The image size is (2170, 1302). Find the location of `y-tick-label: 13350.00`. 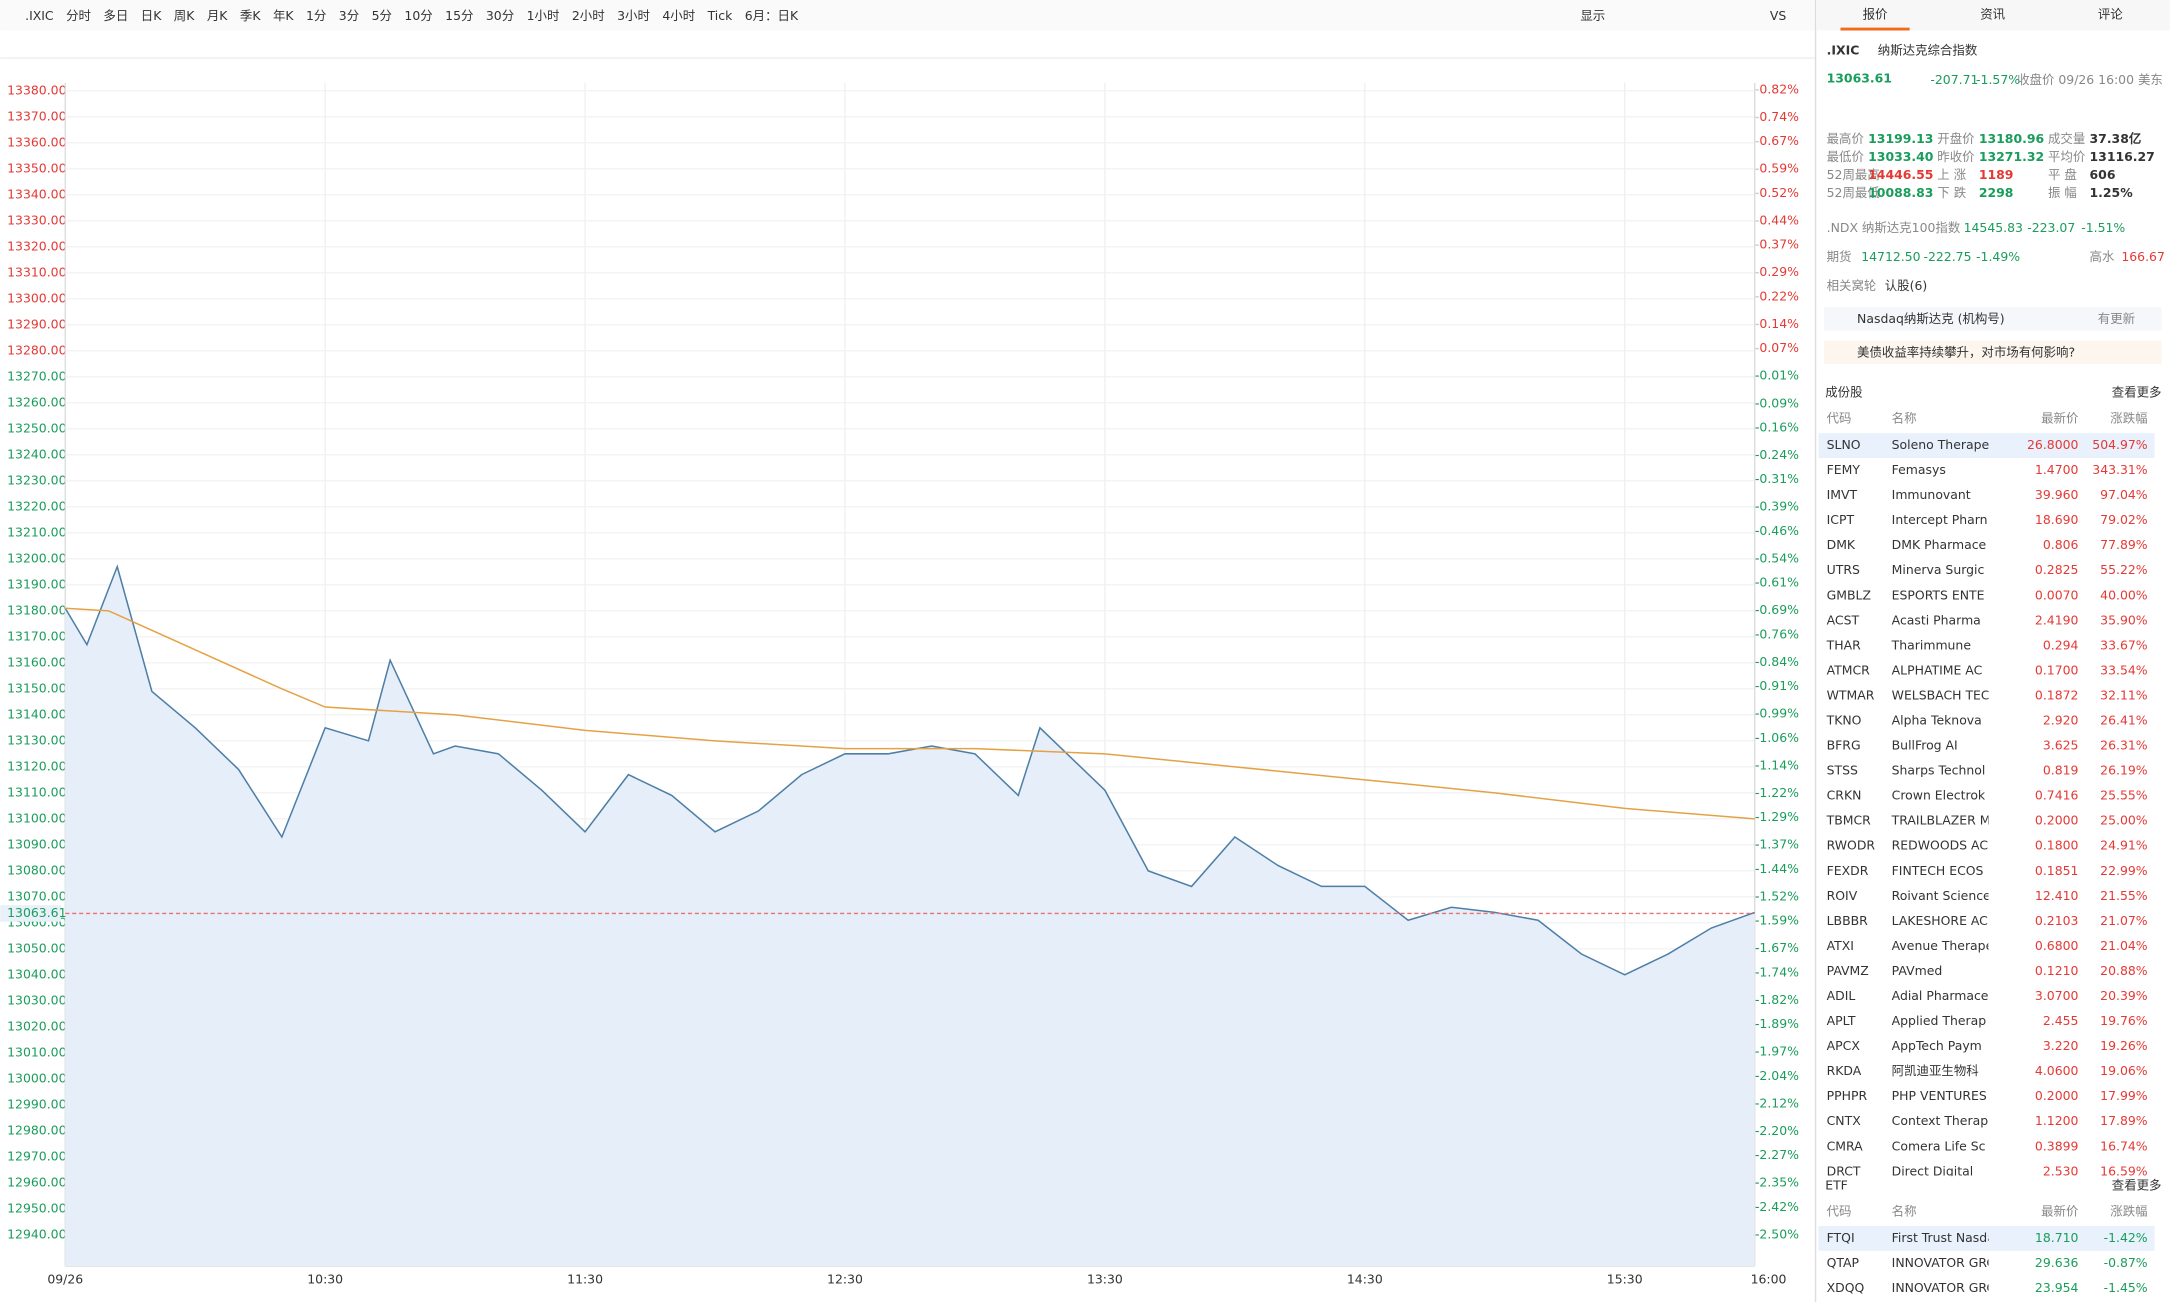

y-tick-label: 13350.00 is located at coordinates (36, 167).